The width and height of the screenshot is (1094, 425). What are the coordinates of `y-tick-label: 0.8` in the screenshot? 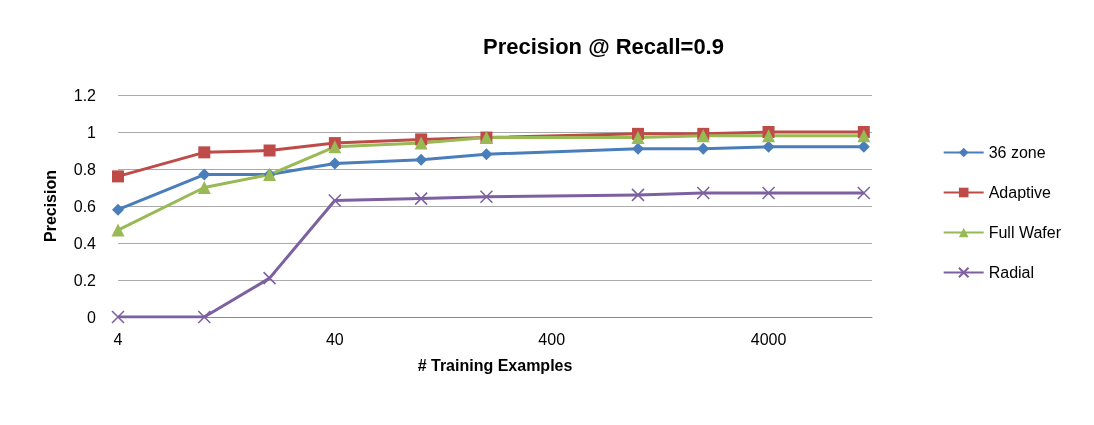 It's located at (85, 169).